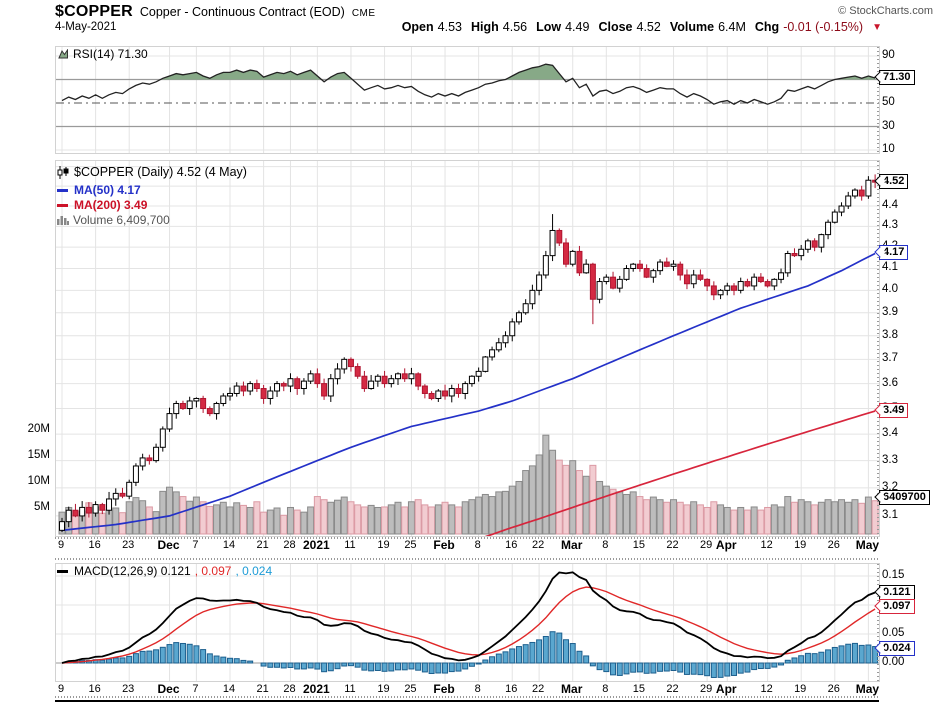 The width and height of the screenshot is (936, 710). Describe the element at coordinates (878, 622) in the screenshot. I see `macd-minor-ticks` at that location.